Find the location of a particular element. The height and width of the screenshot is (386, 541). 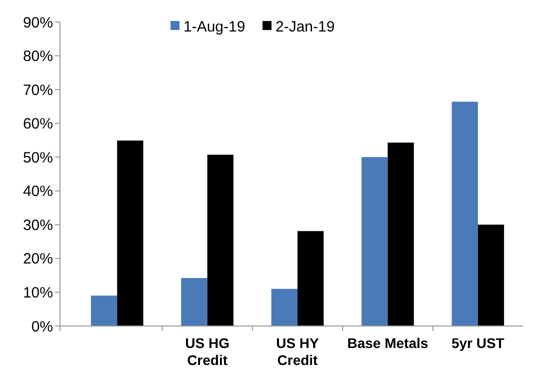

y-tick-label: 50% is located at coordinates (37, 157).